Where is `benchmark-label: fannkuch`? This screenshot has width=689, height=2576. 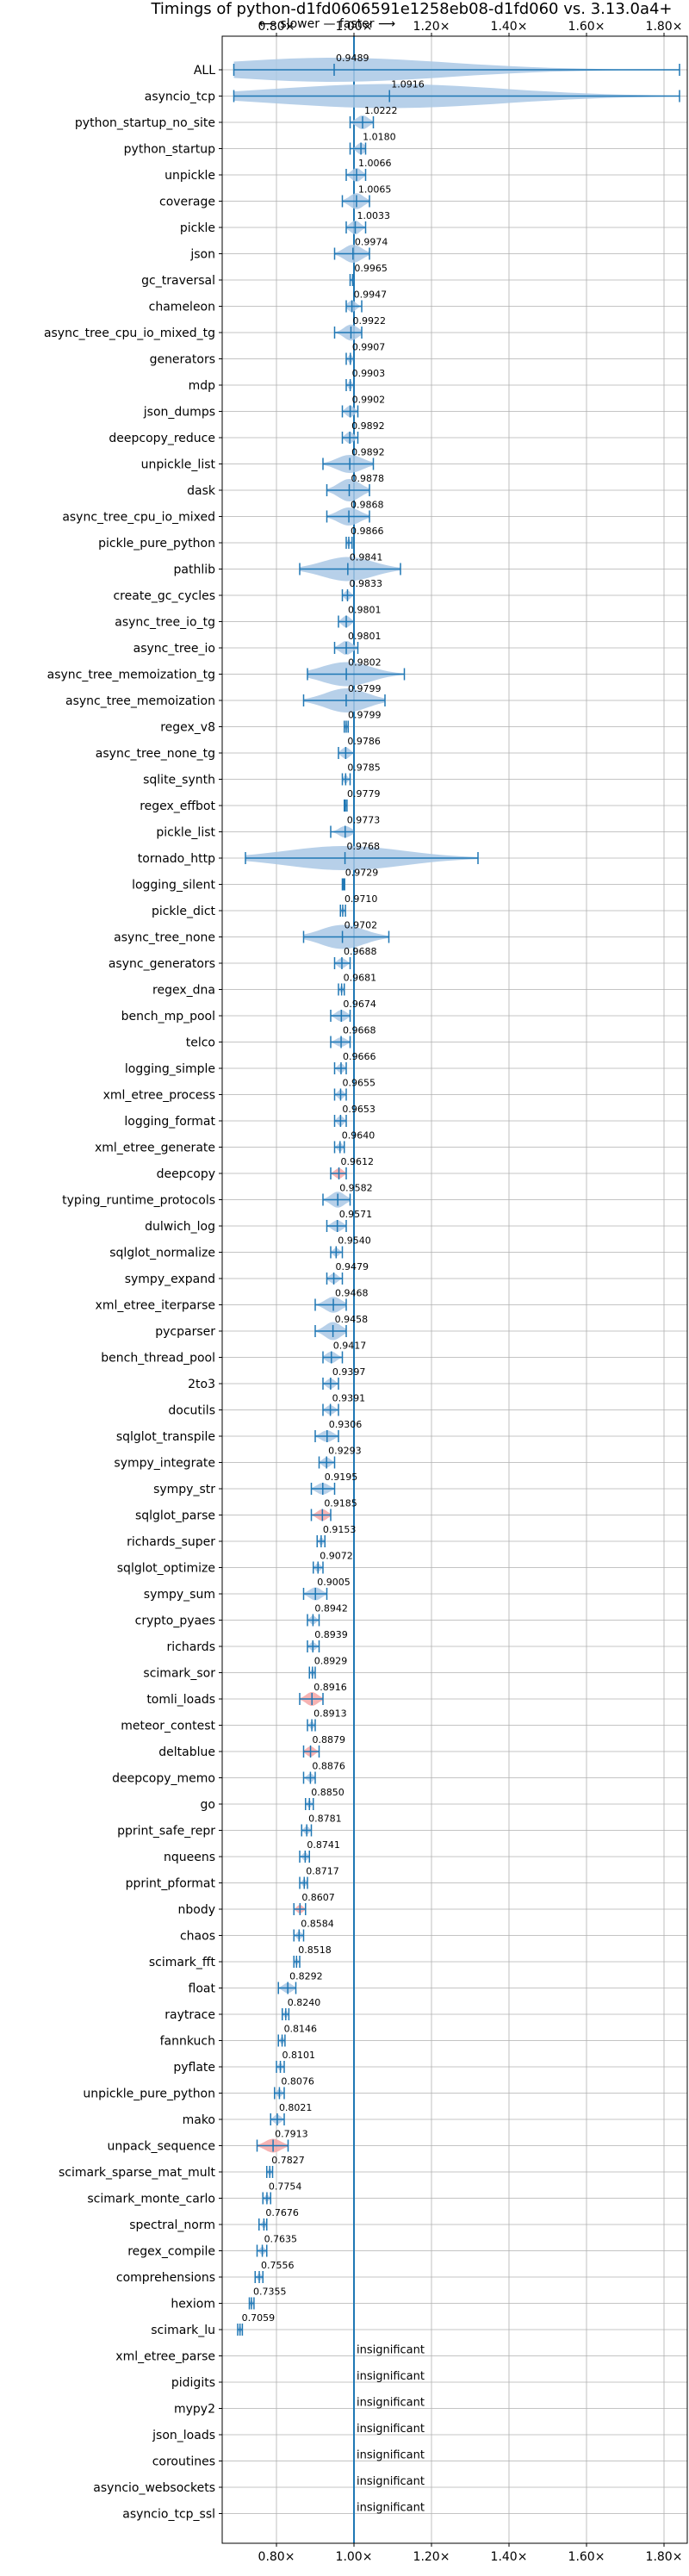
benchmark-label: fannkuch is located at coordinates (187, 2042).